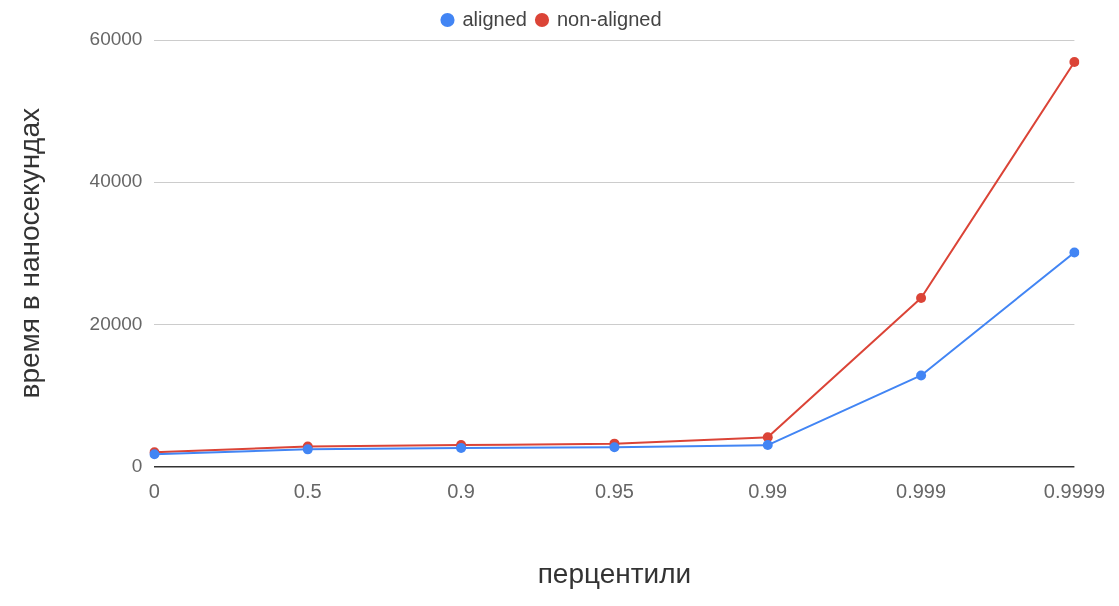 This screenshot has height=606, width=1119. I want to click on y-tick-label: 60000, so click(116, 39).